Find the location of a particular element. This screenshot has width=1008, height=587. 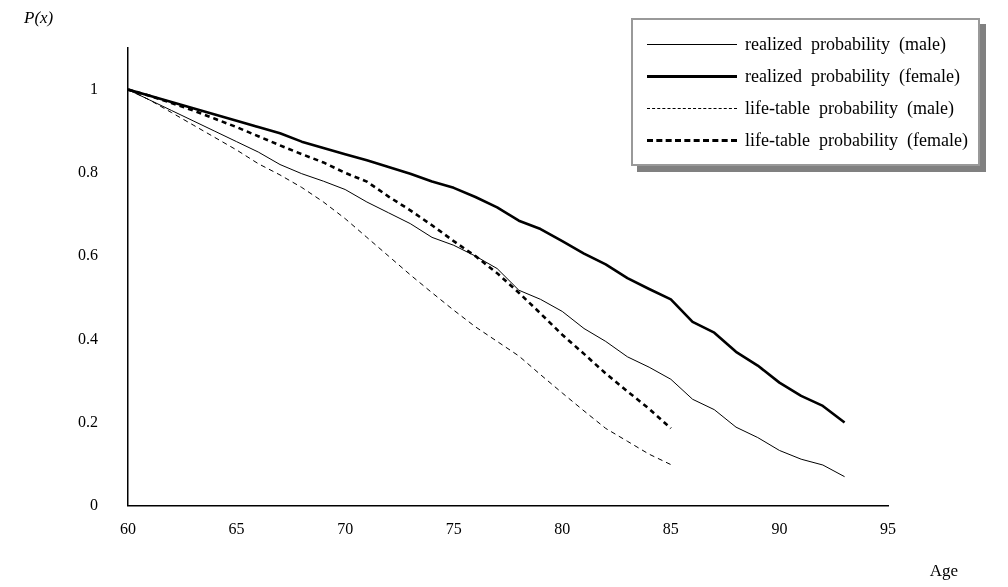

y-tick-label: 0.4 is located at coordinates (88, 338).